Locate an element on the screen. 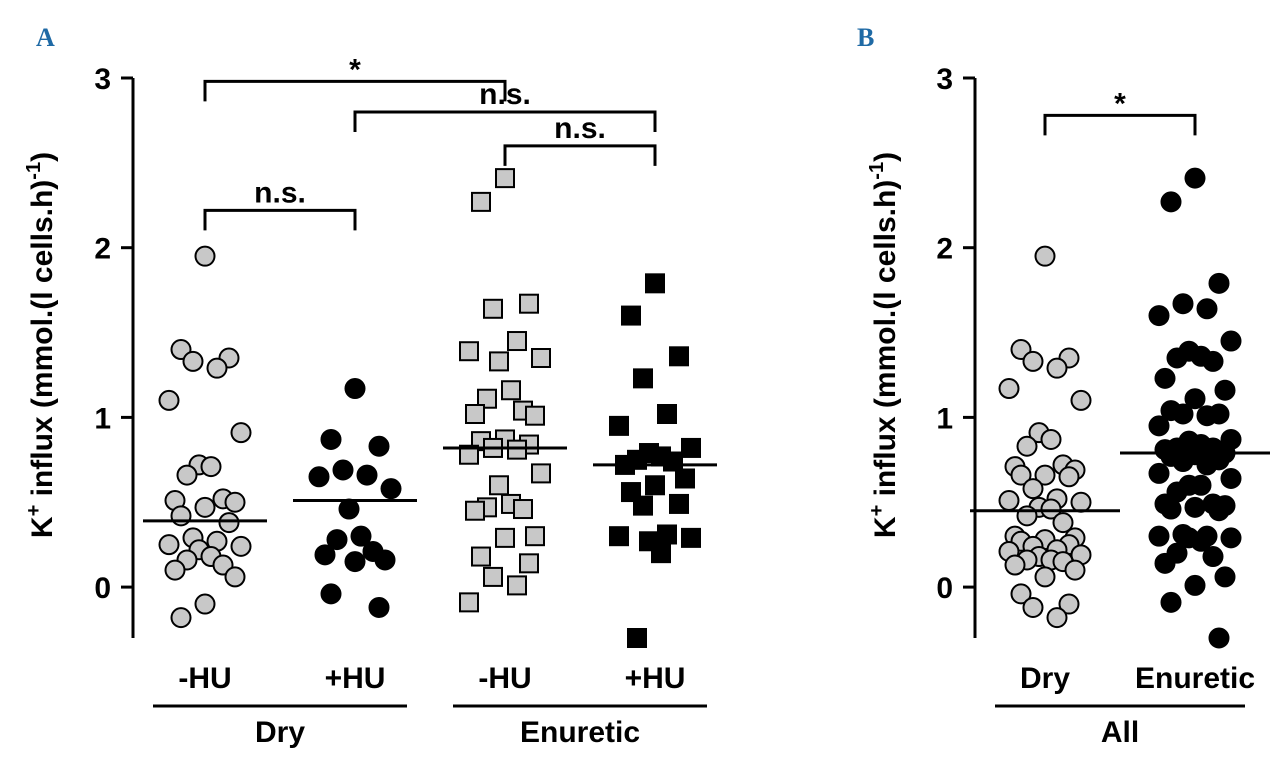 The height and width of the screenshot is (760, 1280). panel-label: A is located at coordinates (45, 37).